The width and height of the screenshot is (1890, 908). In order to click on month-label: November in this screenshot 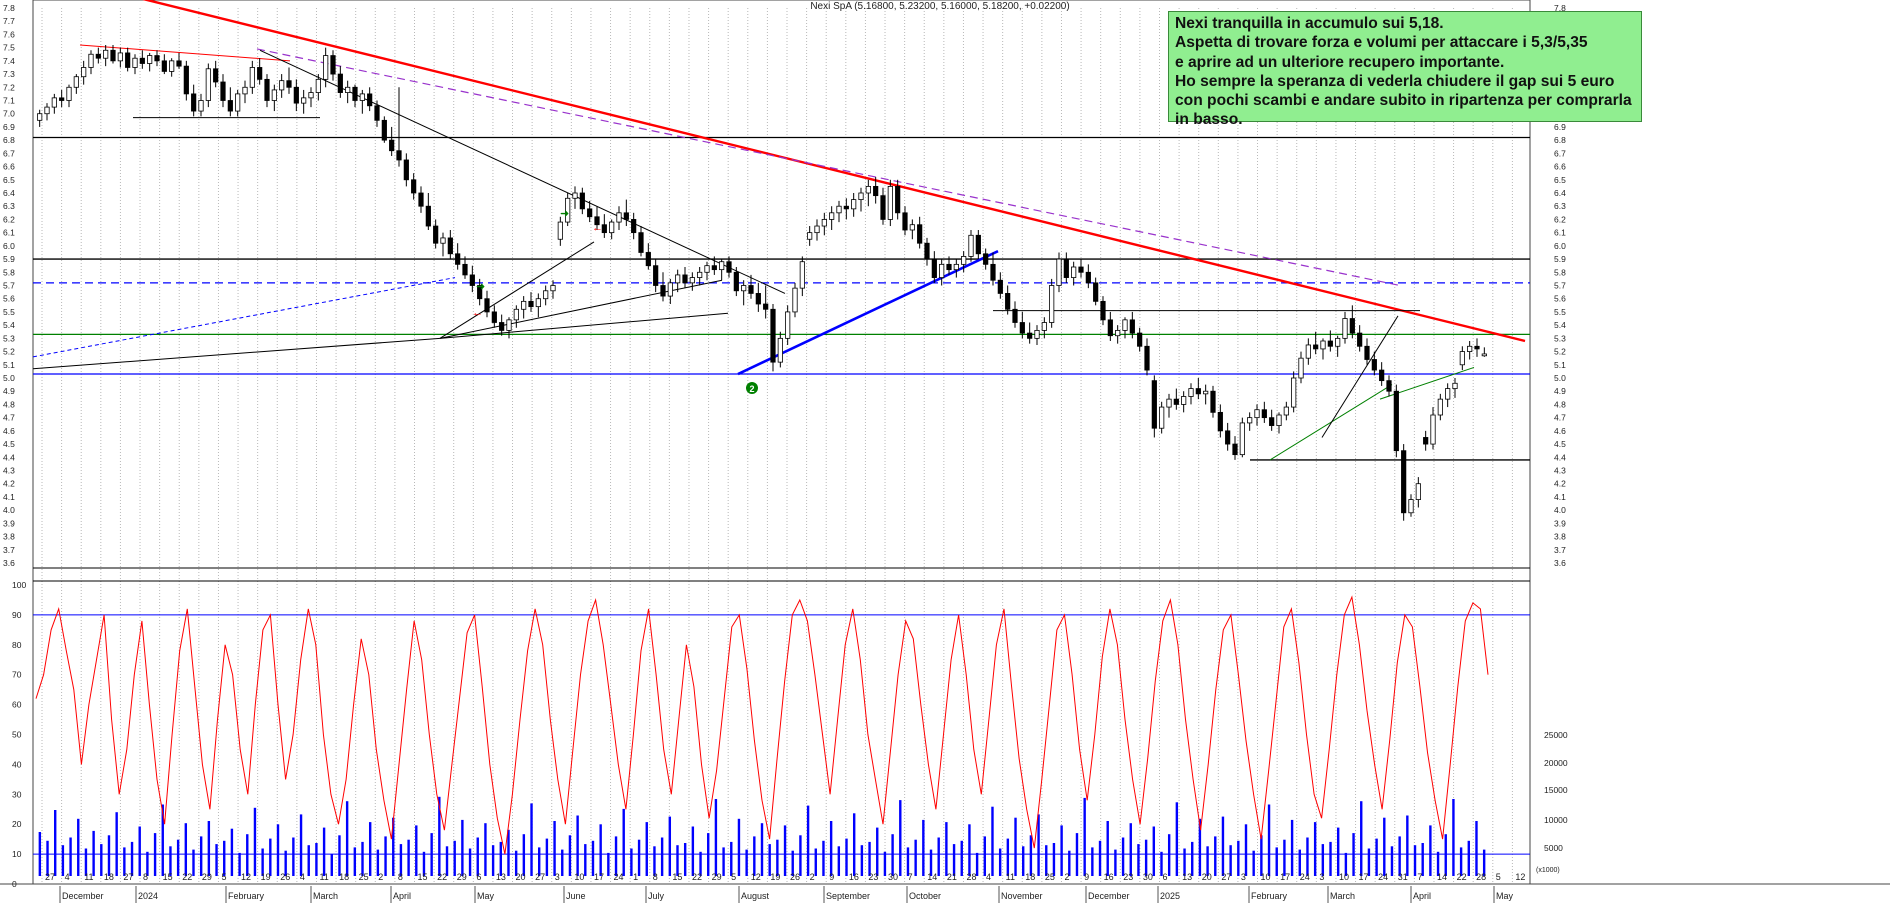, I will do `click(1022, 896)`.